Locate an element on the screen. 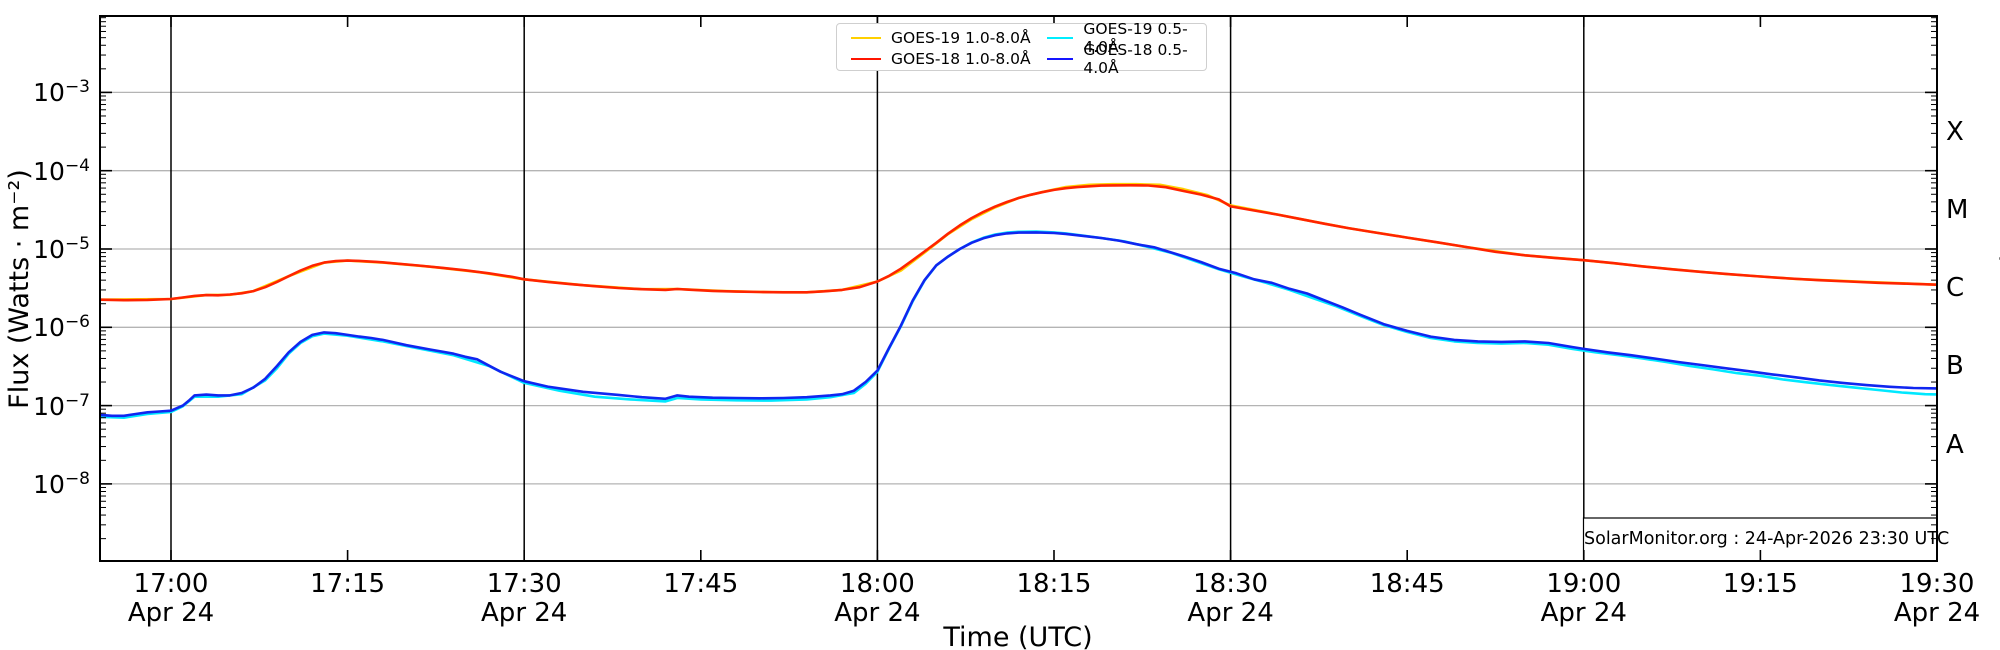  y-tick-label-1e-7: 10⁻⁷ is located at coordinates (61, 405).